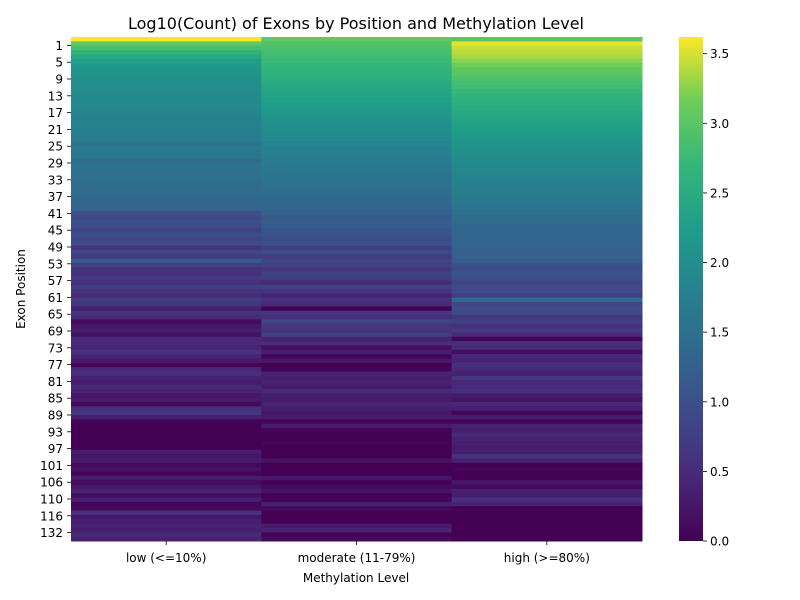 Image resolution: width=800 pixels, height=600 pixels. I want to click on y-tick-label: 81, so click(55, 382).